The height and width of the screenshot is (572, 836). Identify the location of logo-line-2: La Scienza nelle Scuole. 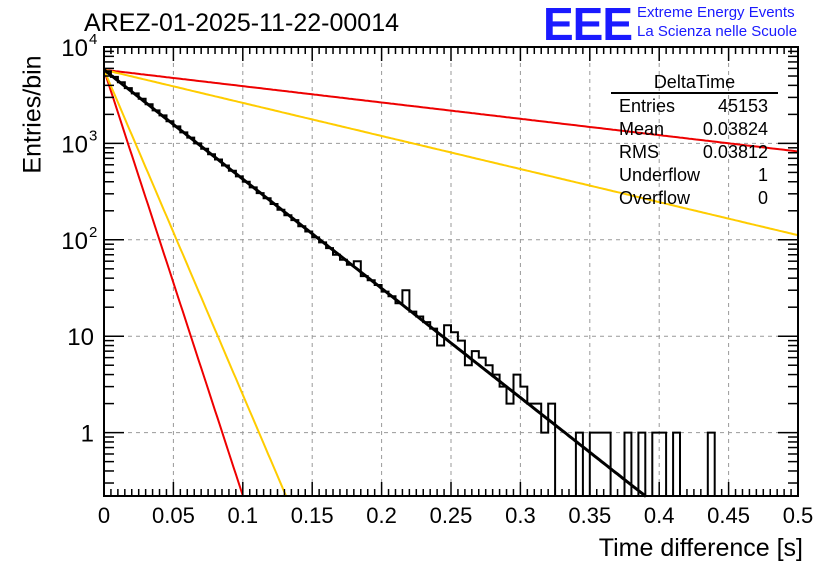
(717, 31).